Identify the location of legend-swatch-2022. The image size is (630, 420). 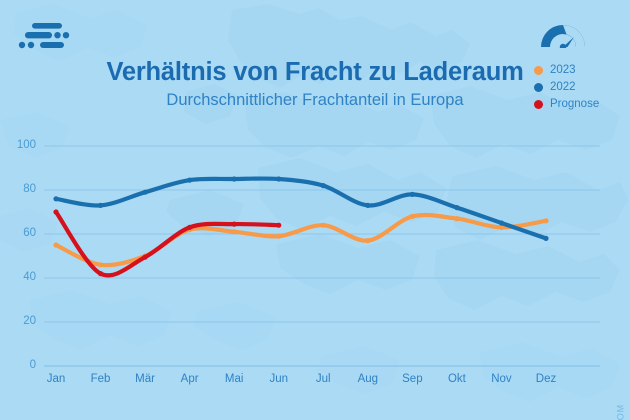
(538, 88).